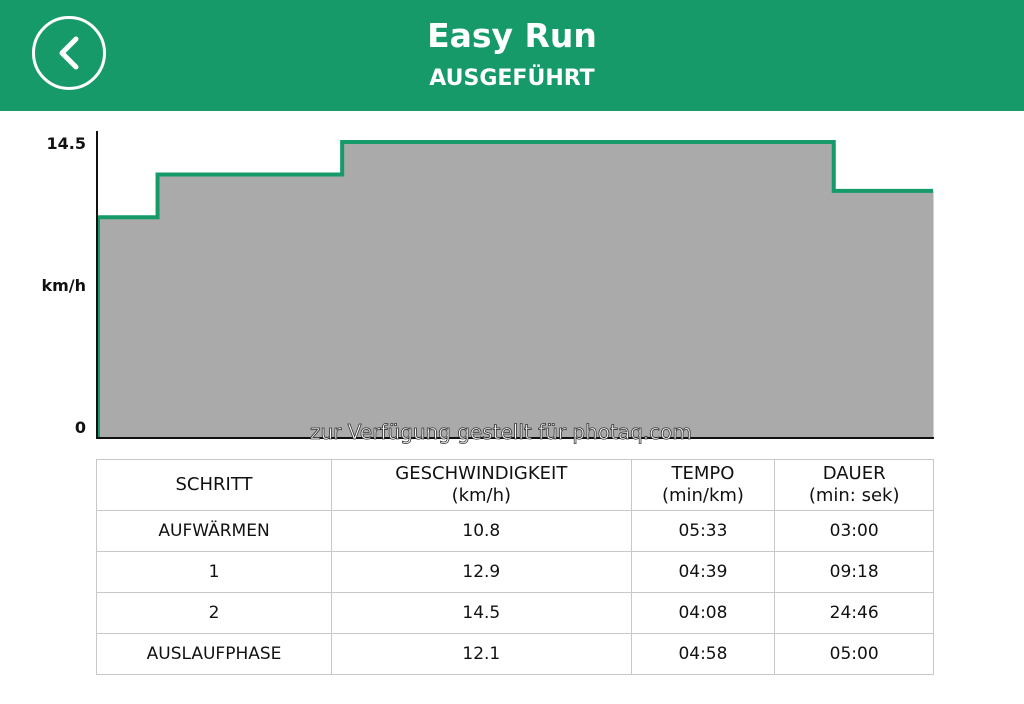 The image size is (1024, 704). What do you see at coordinates (854, 473) in the screenshot?
I see `header-text: DAUER` at bounding box center [854, 473].